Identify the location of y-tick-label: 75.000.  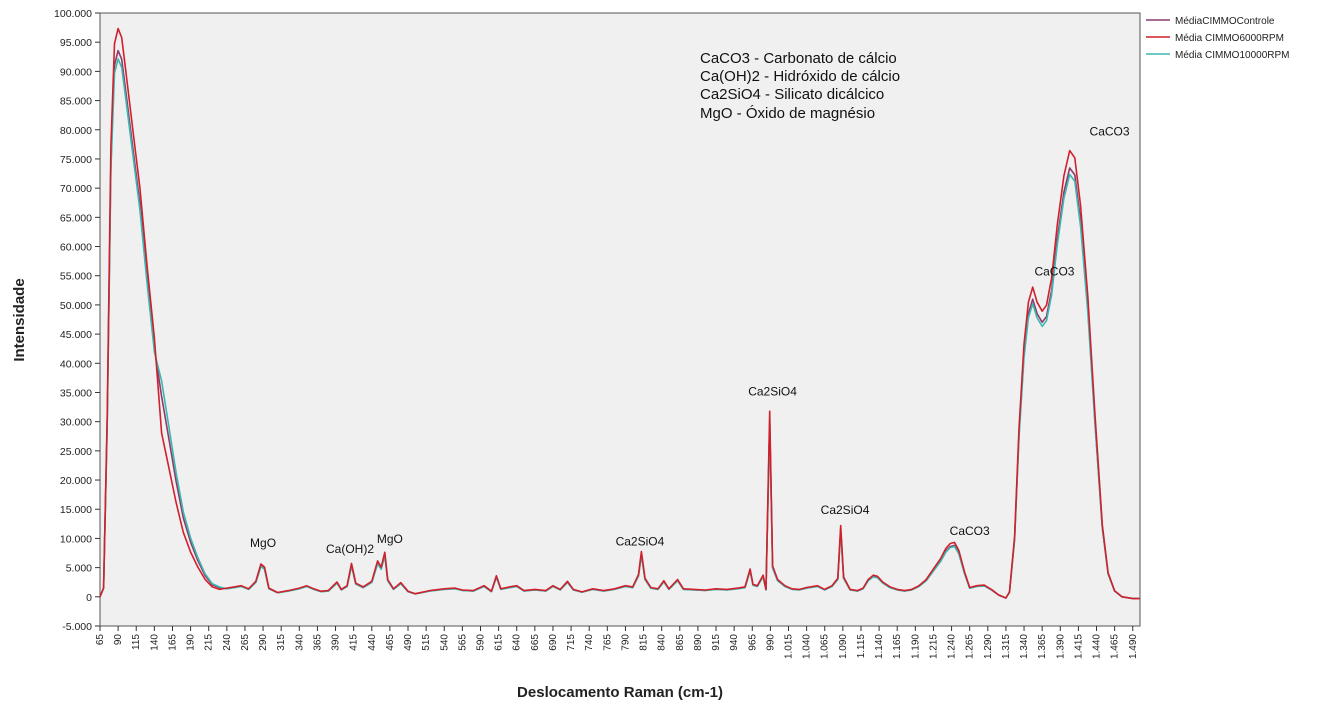
(76, 160).